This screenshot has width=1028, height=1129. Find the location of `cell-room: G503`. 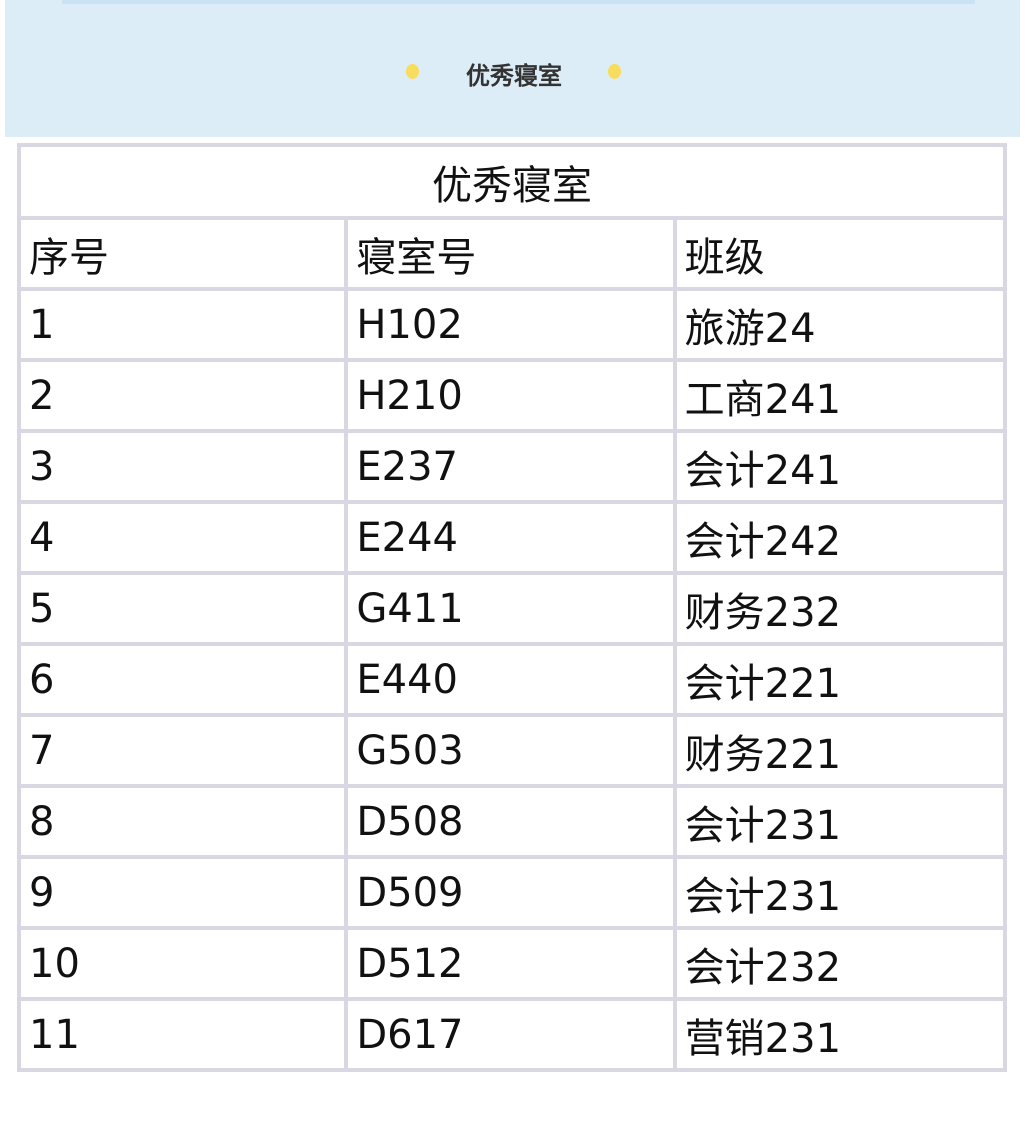

cell-room: G503 is located at coordinates (510, 750).